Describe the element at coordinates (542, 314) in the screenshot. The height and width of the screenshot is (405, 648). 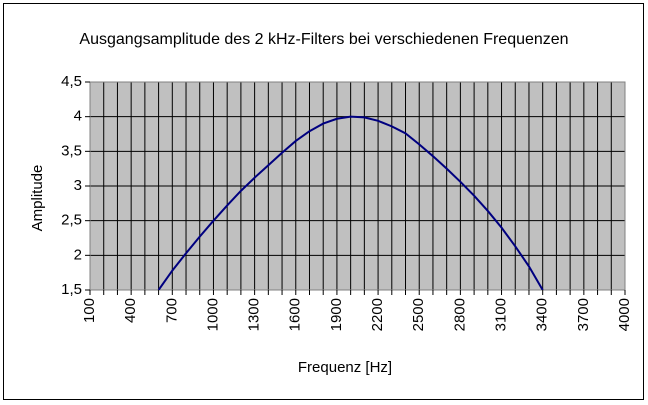
I see `x-tick-label: 3400` at that location.